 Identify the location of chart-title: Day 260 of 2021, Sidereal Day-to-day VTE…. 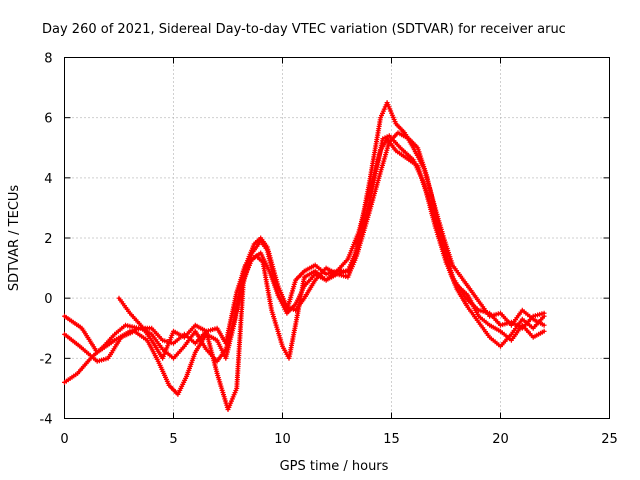
(304, 29).